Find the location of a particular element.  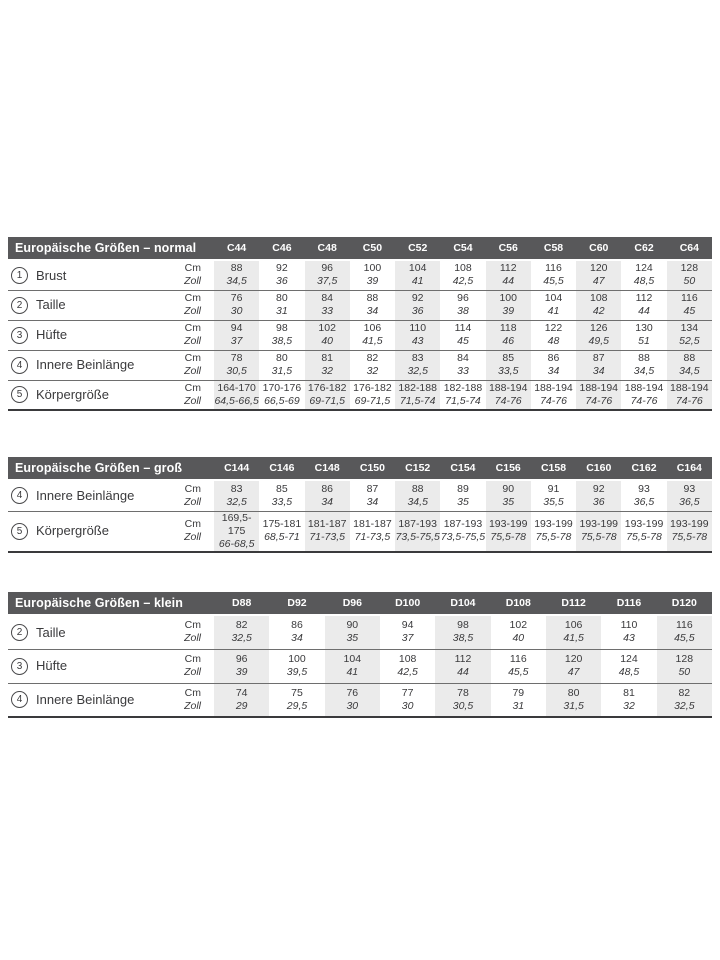

zoll-value: 29 is located at coordinates (241, 705).